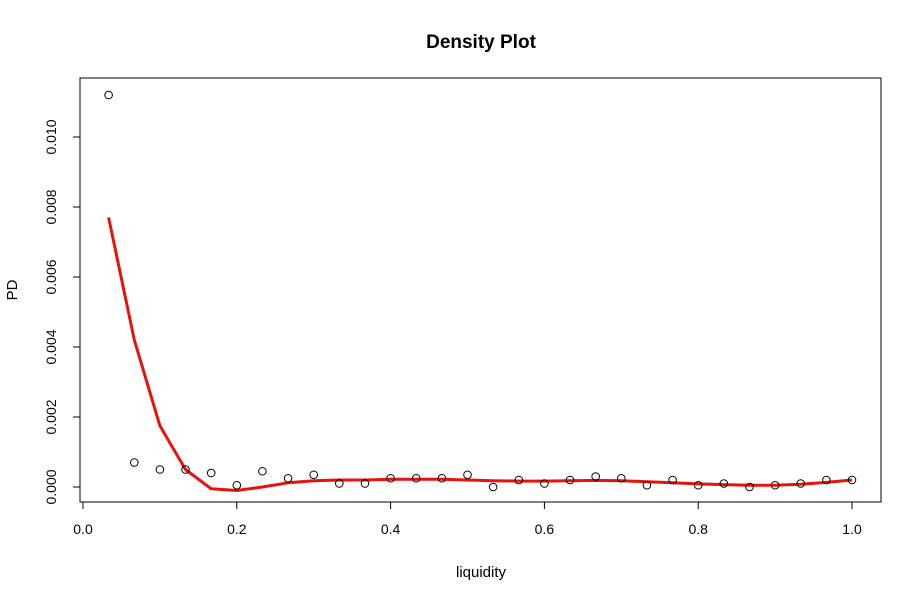  Describe the element at coordinates (481, 42) in the screenshot. I see `chart-title: Density Plot` at that location.